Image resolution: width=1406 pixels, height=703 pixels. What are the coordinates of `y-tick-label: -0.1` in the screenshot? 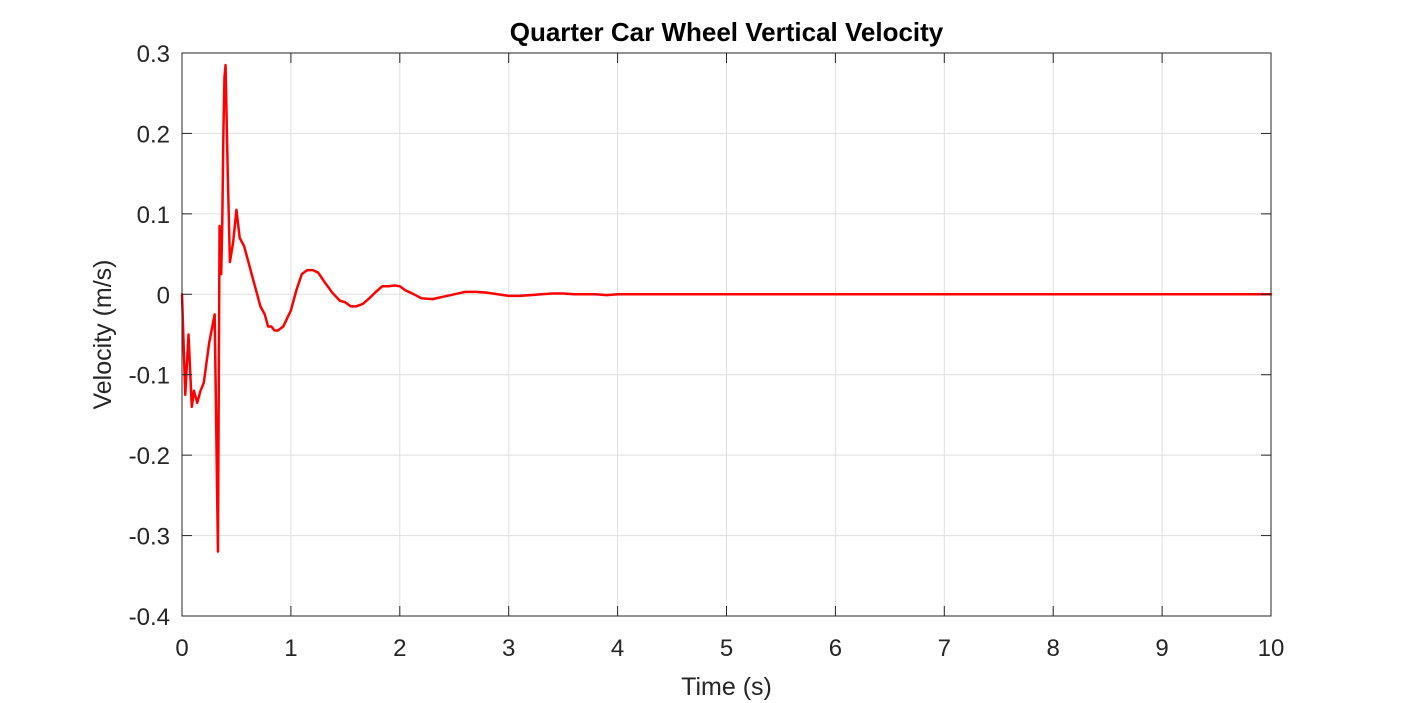 It's located at (149, 376).